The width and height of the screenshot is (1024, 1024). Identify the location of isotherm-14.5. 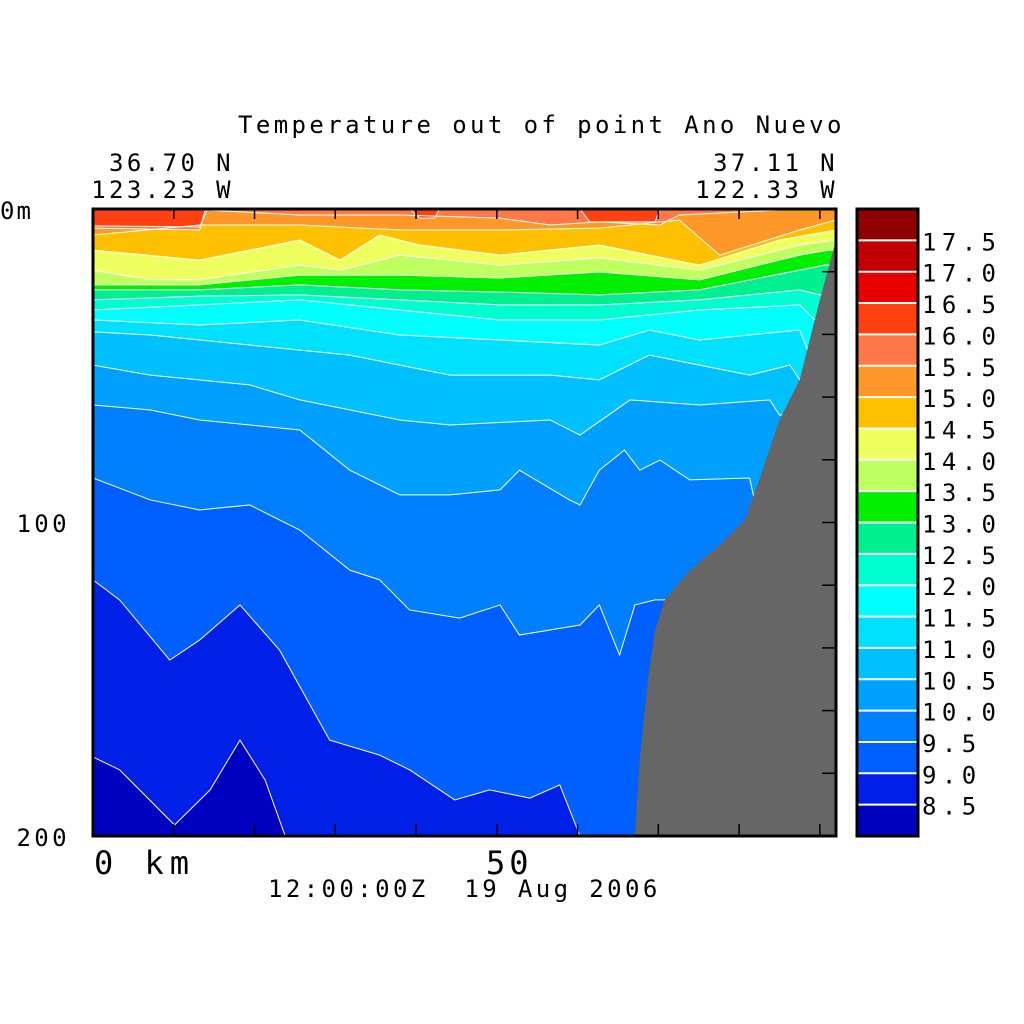
(464, 247).